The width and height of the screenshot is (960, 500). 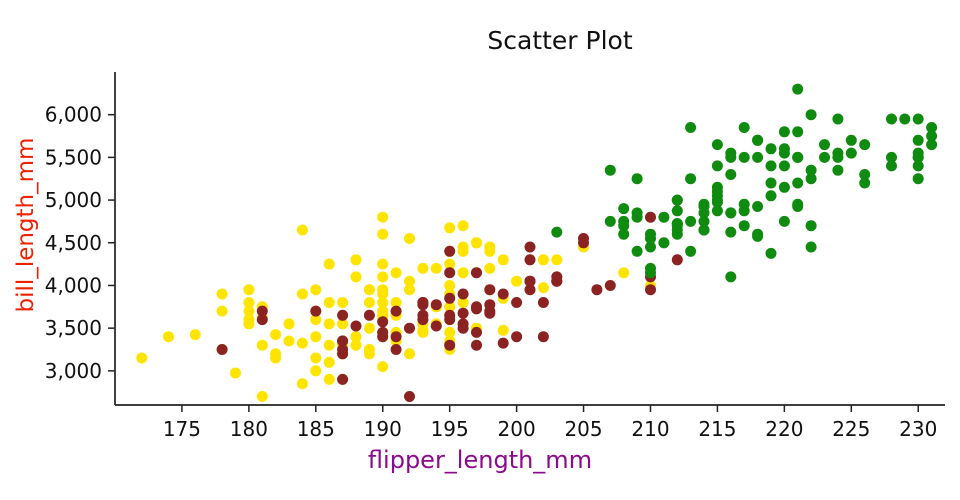 I want to click on x-tick-label: 190, so click(x=383, y=429).